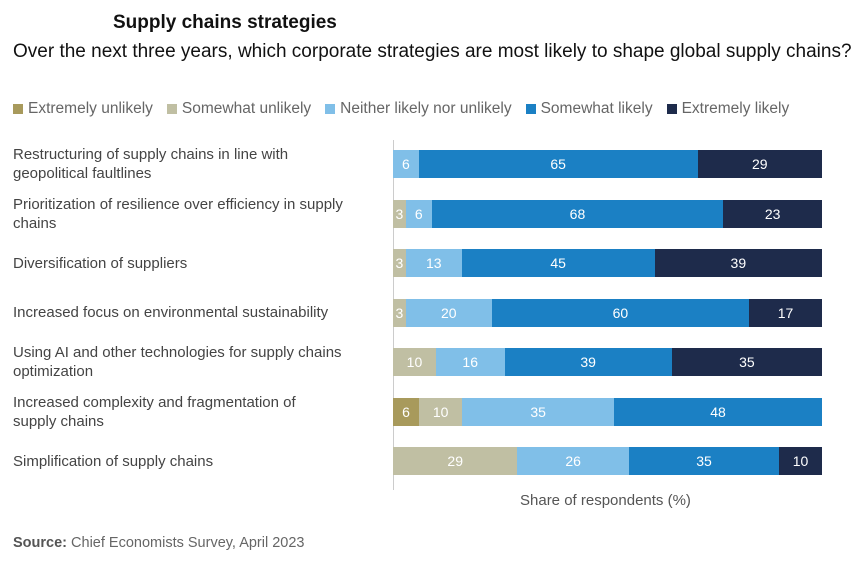 This screenshot has width=866, height=572. I want to click on bar-segment: 16, so click(470, 362).